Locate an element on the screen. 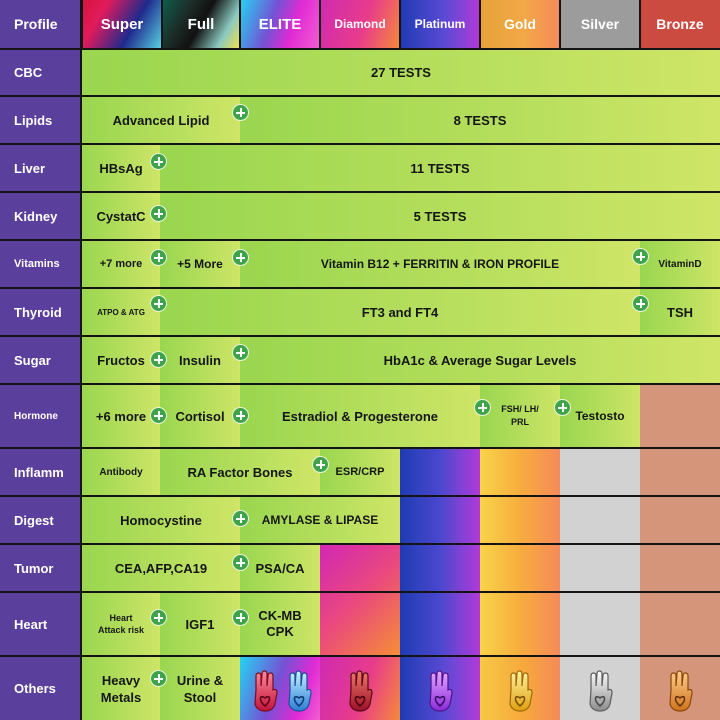 The width and height of the screenshot is (720, 720). cell-label-line1: FSH/ LH/ is located at coordinates (520, 409).